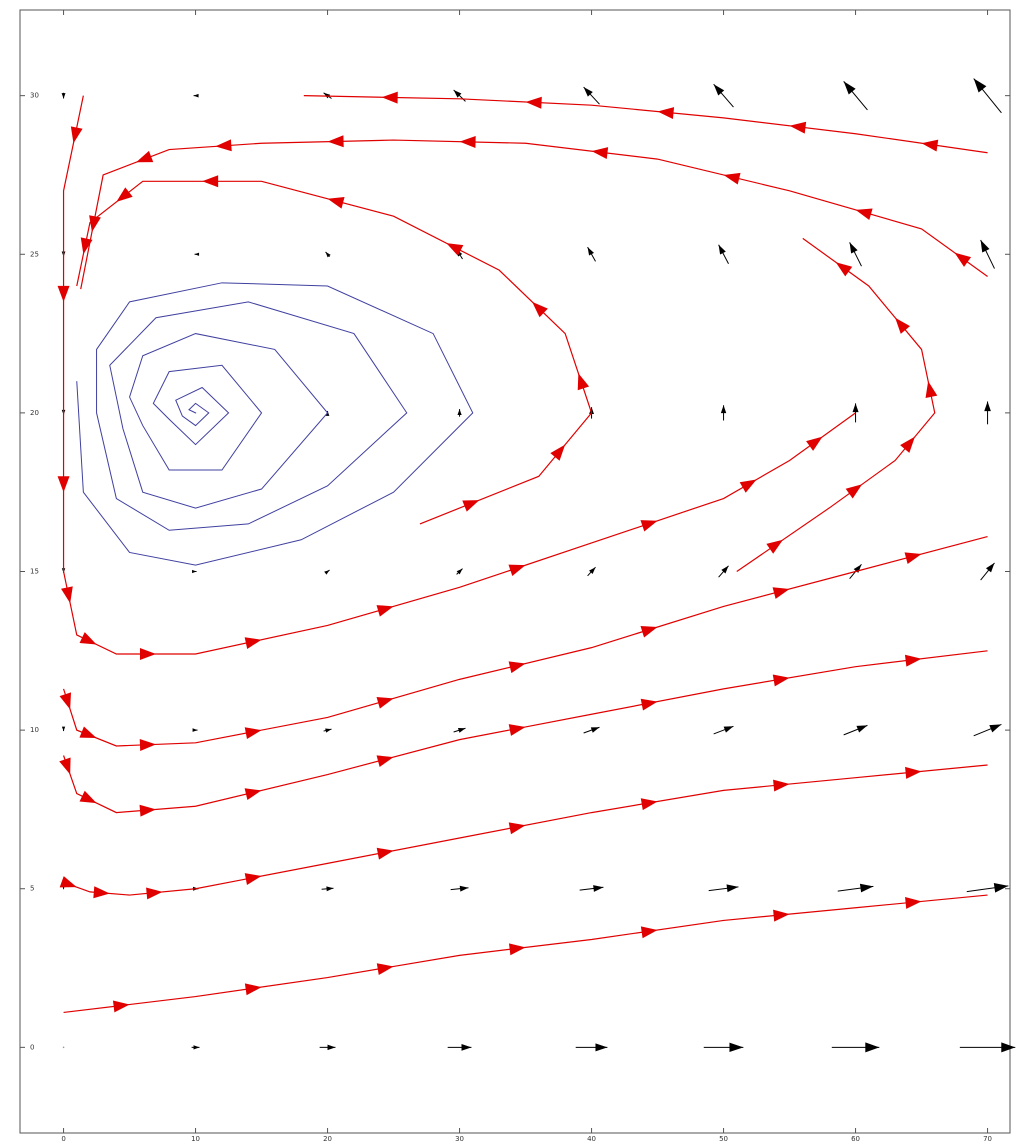 The height and width of the screenshot is (1143, 1023). What do you see at coordinates (63, 1139) in the screenshot?
I see `x-tick-label: 0` at bounding box center [63, 1139].